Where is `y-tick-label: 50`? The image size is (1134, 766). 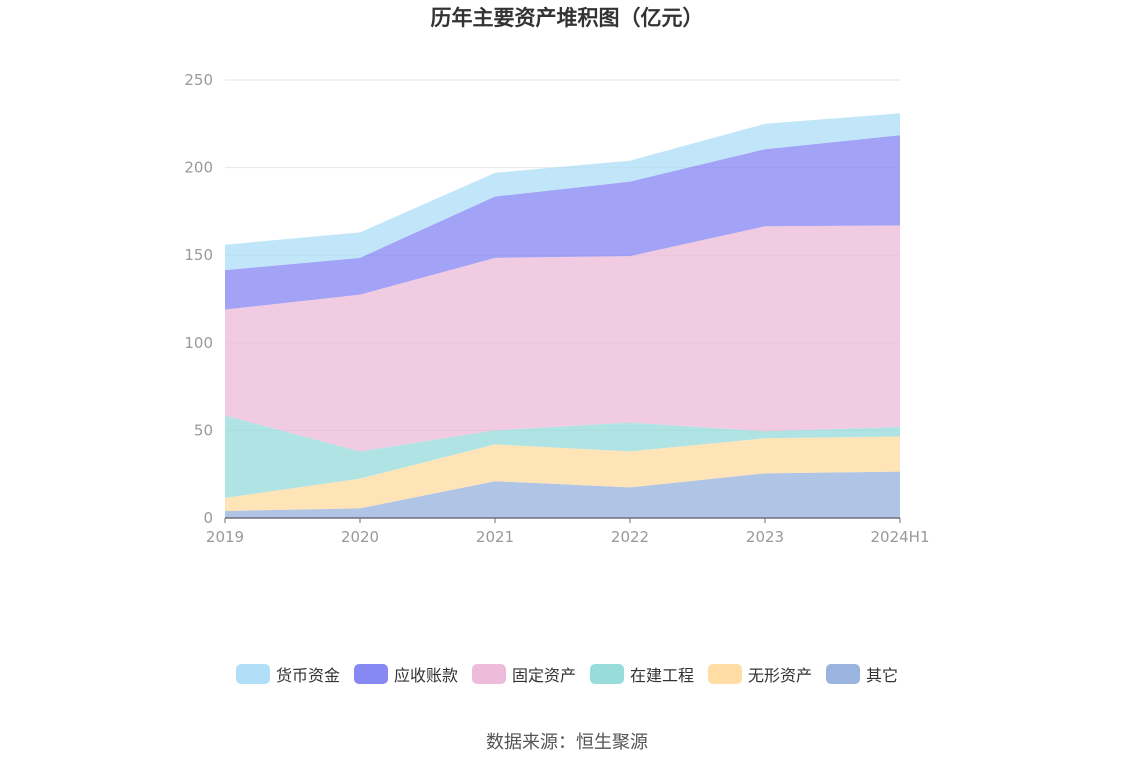 y-tick-label: 50 is located at coordinates (203, 430).